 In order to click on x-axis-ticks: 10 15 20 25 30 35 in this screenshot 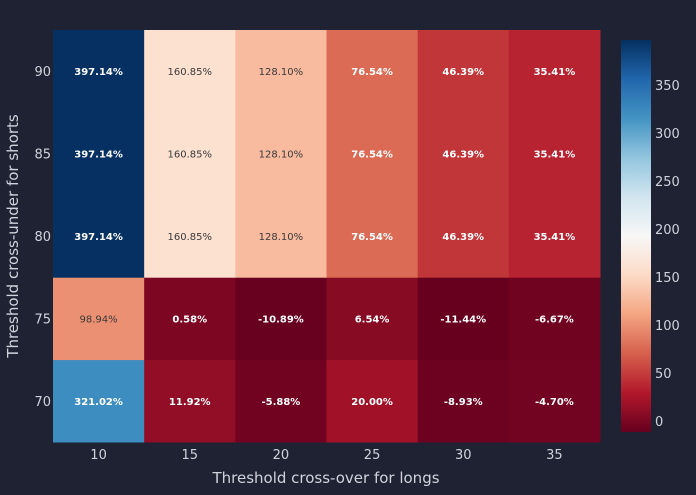, I will do `click(326, 455)`.